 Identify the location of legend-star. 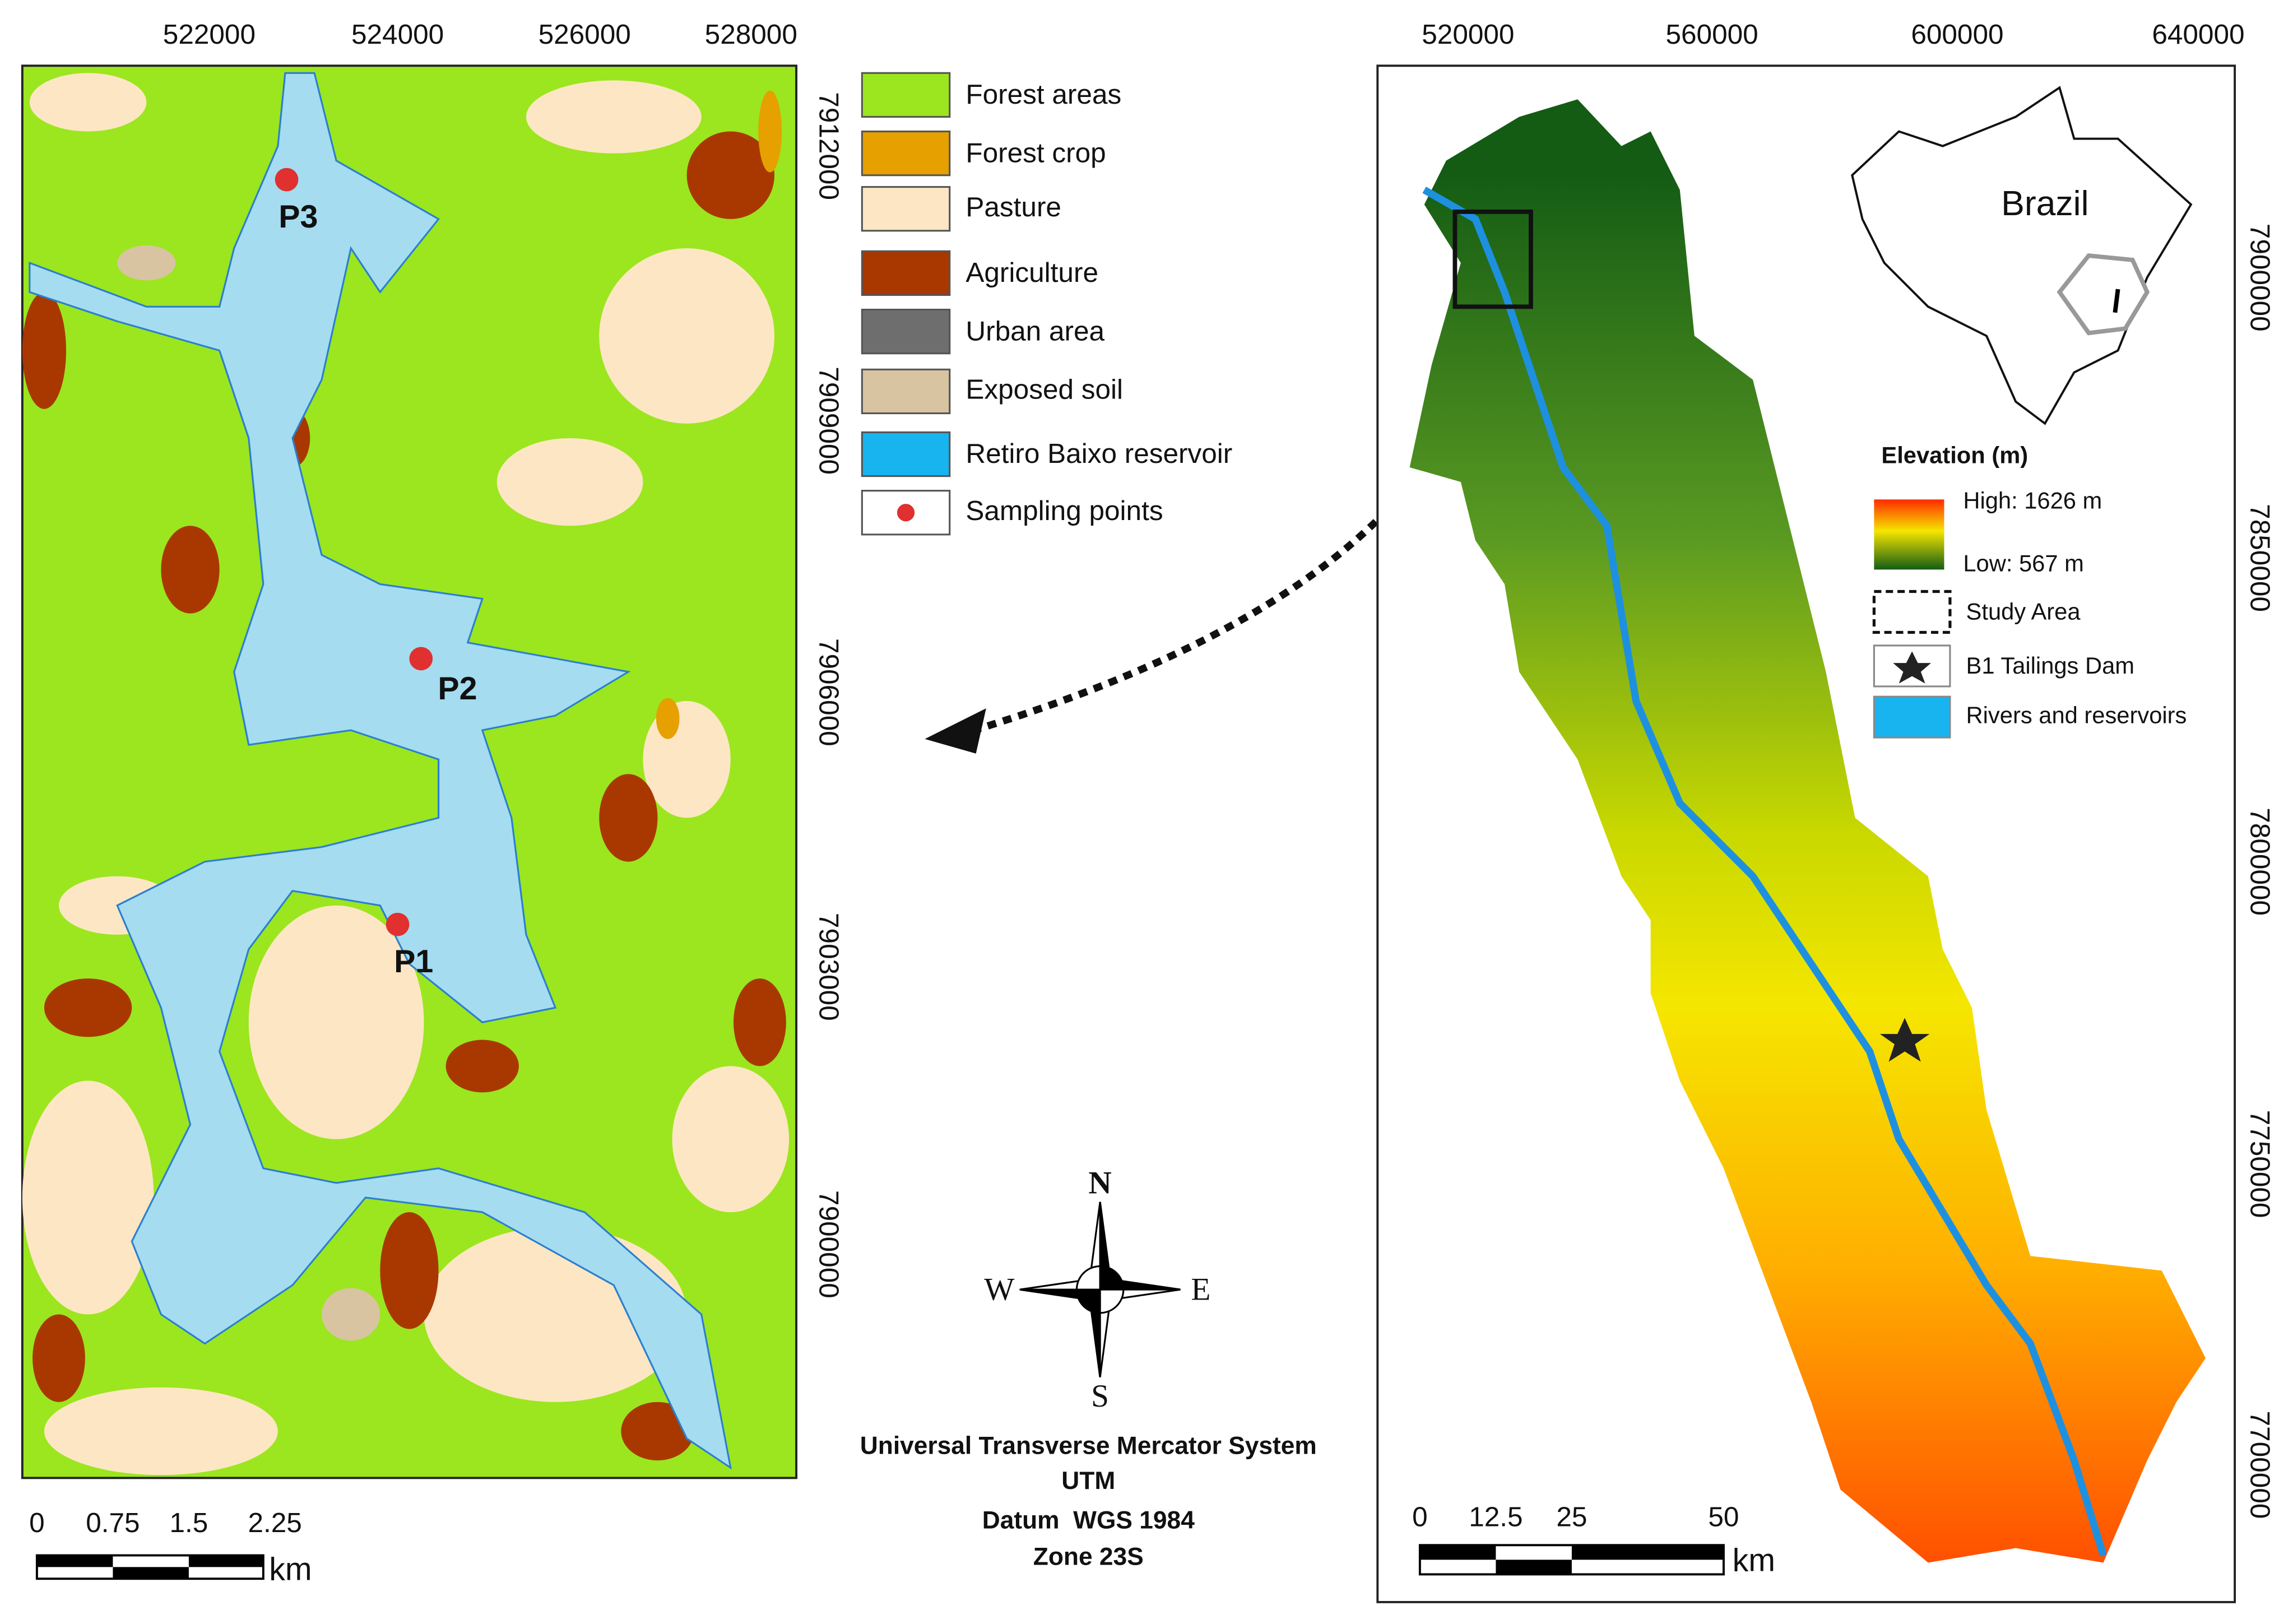
(1913, 668).